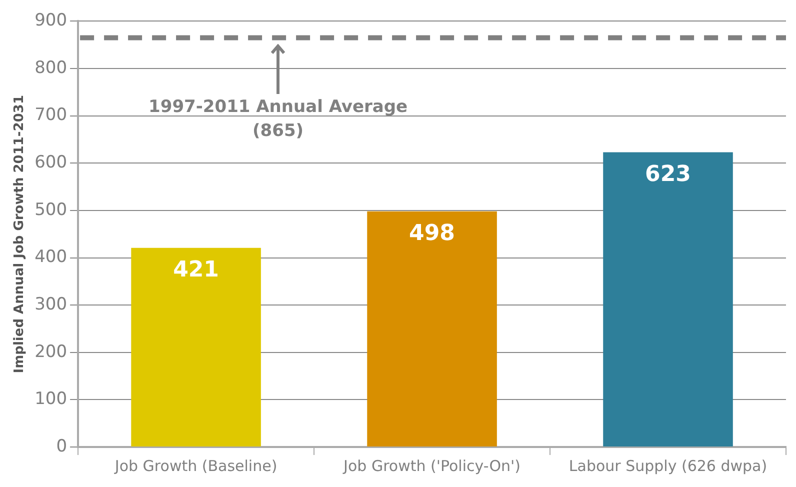 The image size is (796, 487). Describe the element at coordinates (51, 115) in the screenshot. I see `y-tick-label: 700` at that location.